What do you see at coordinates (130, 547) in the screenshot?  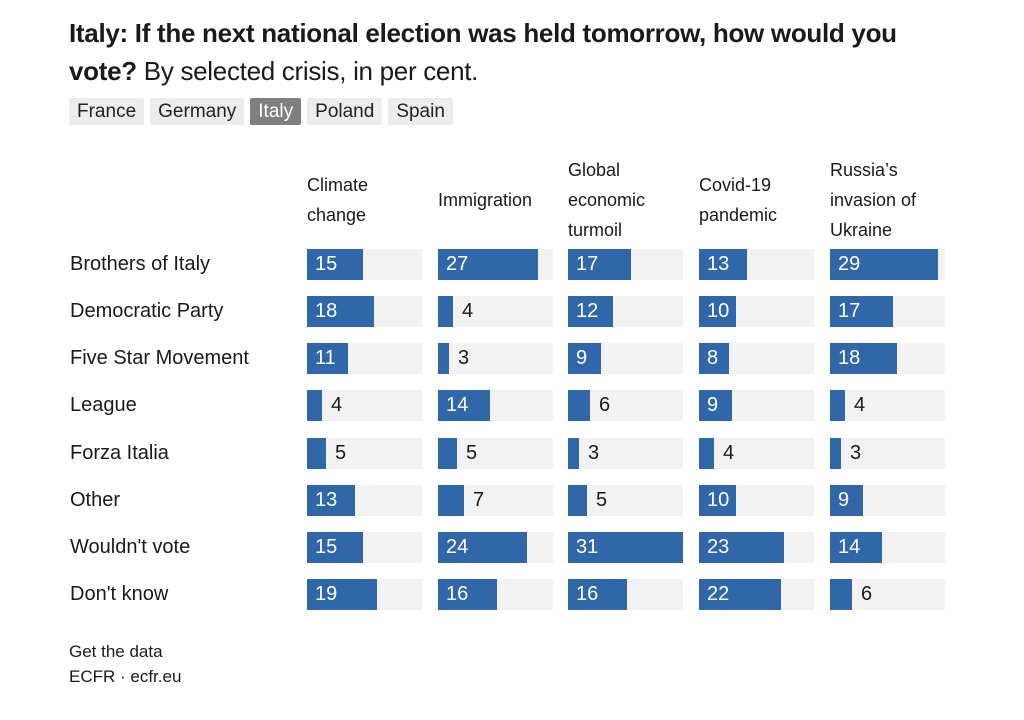 I see `row-label: Wouldn't vote` at bounding box center [130, 547].